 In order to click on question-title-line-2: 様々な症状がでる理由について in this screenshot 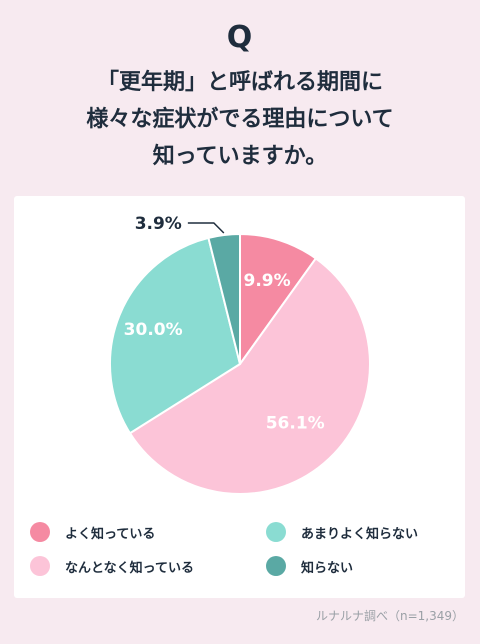, I will do `click(240, 119)`.